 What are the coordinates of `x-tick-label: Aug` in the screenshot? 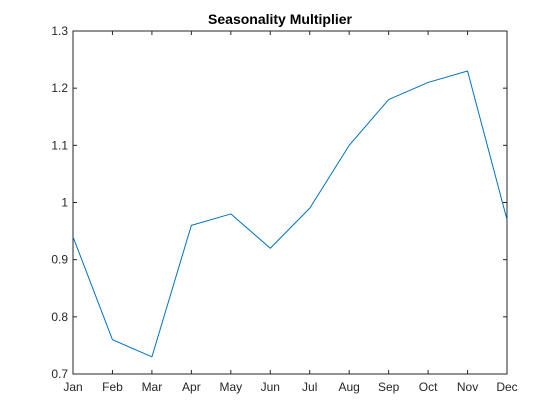 It's located at (349, 387).